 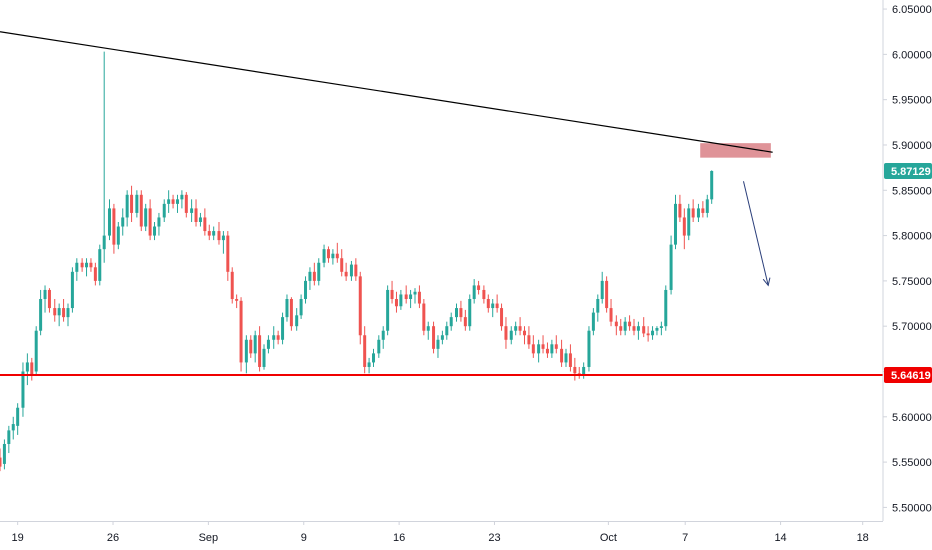 What do you see at coordinates (912, 191) in the screenshot?
I see `price-tick-label: 5.85000` at bounding box center [912, 191].